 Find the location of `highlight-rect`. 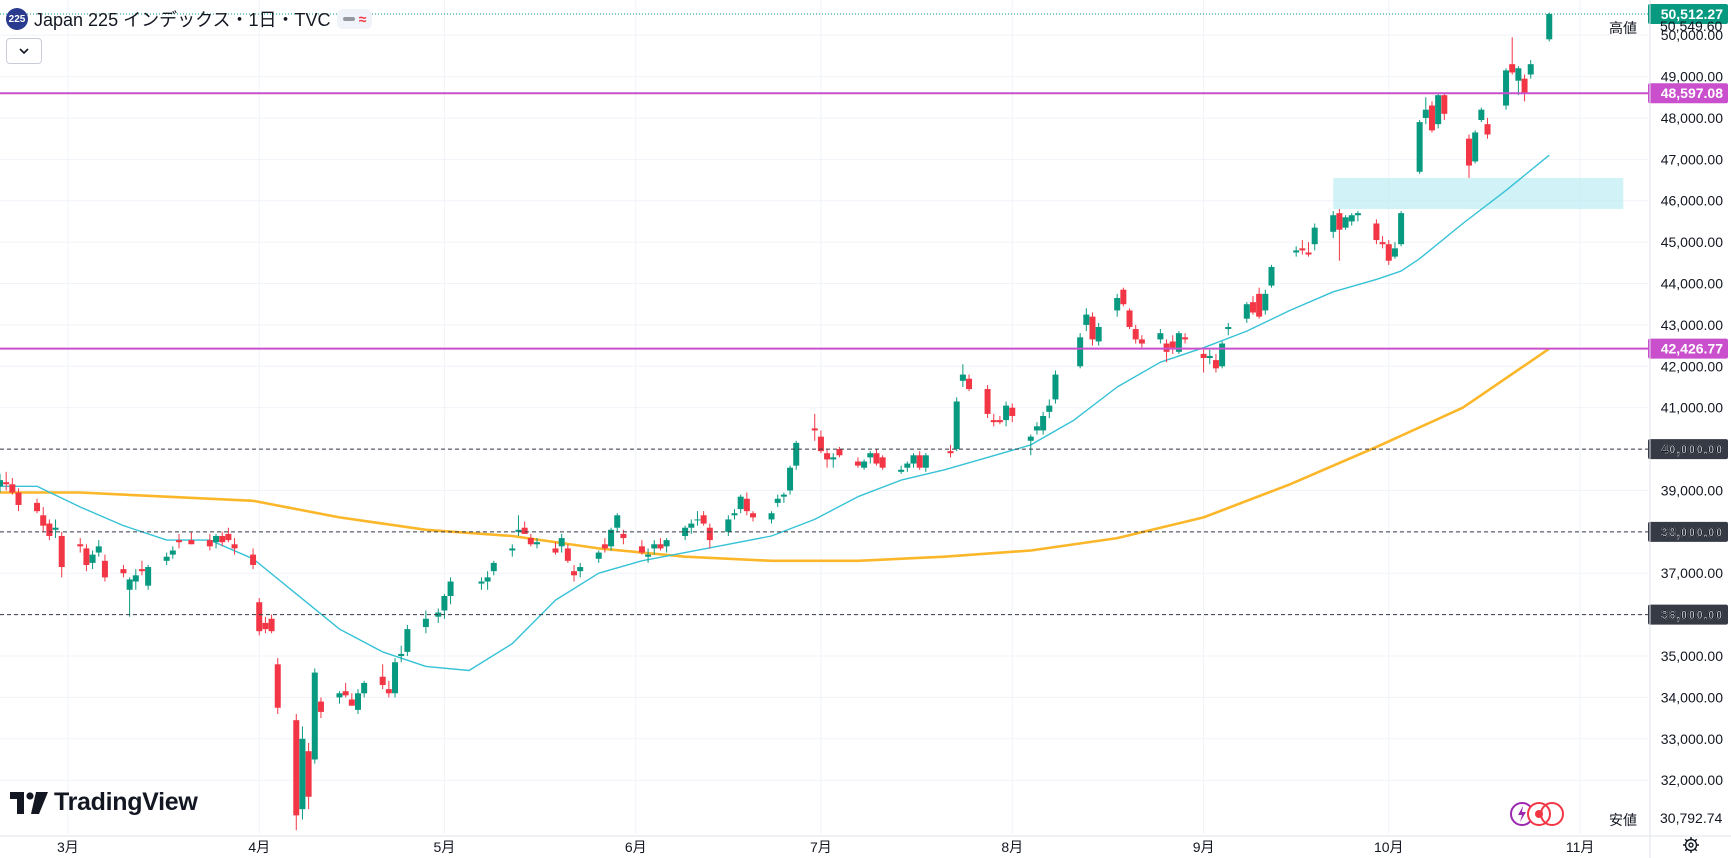

highlight-rect is located at coordinates (1478, 193).